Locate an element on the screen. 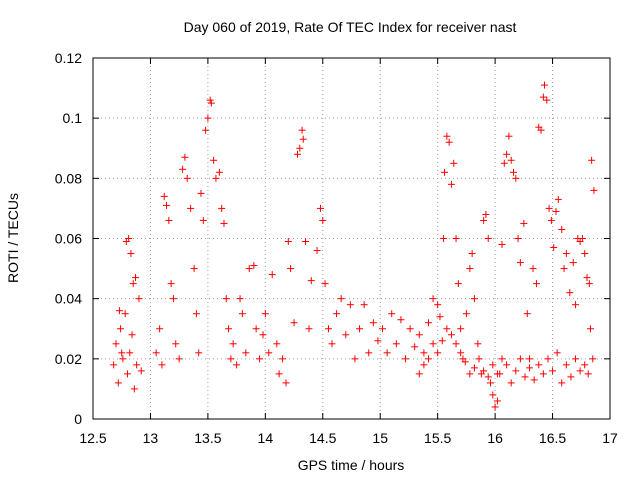 This screenshot has height=480, width=640. x-axis-title: GPS time / hours is located at coordinates (351, 465).